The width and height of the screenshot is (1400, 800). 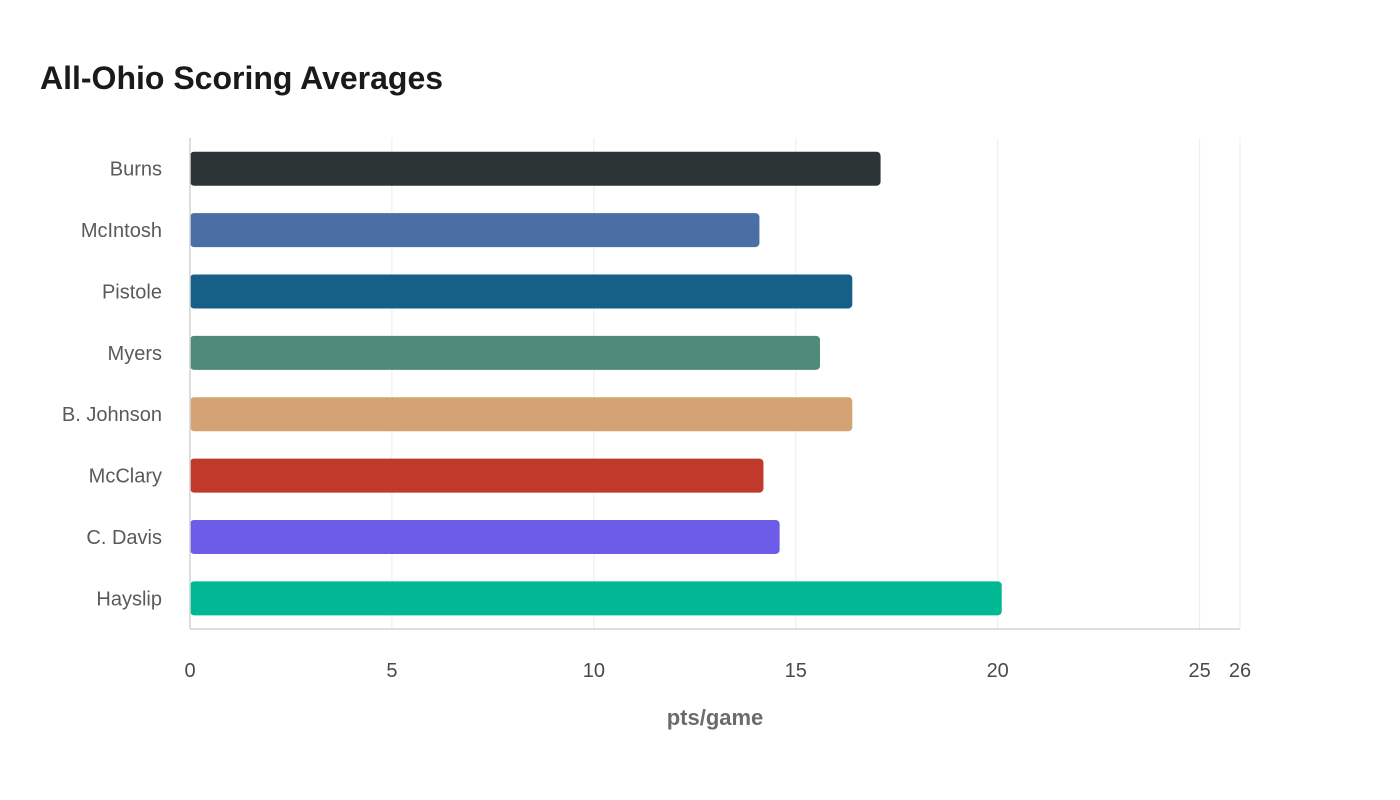 I want to click on x-tick-label: 0, so click(x=189, y=671).